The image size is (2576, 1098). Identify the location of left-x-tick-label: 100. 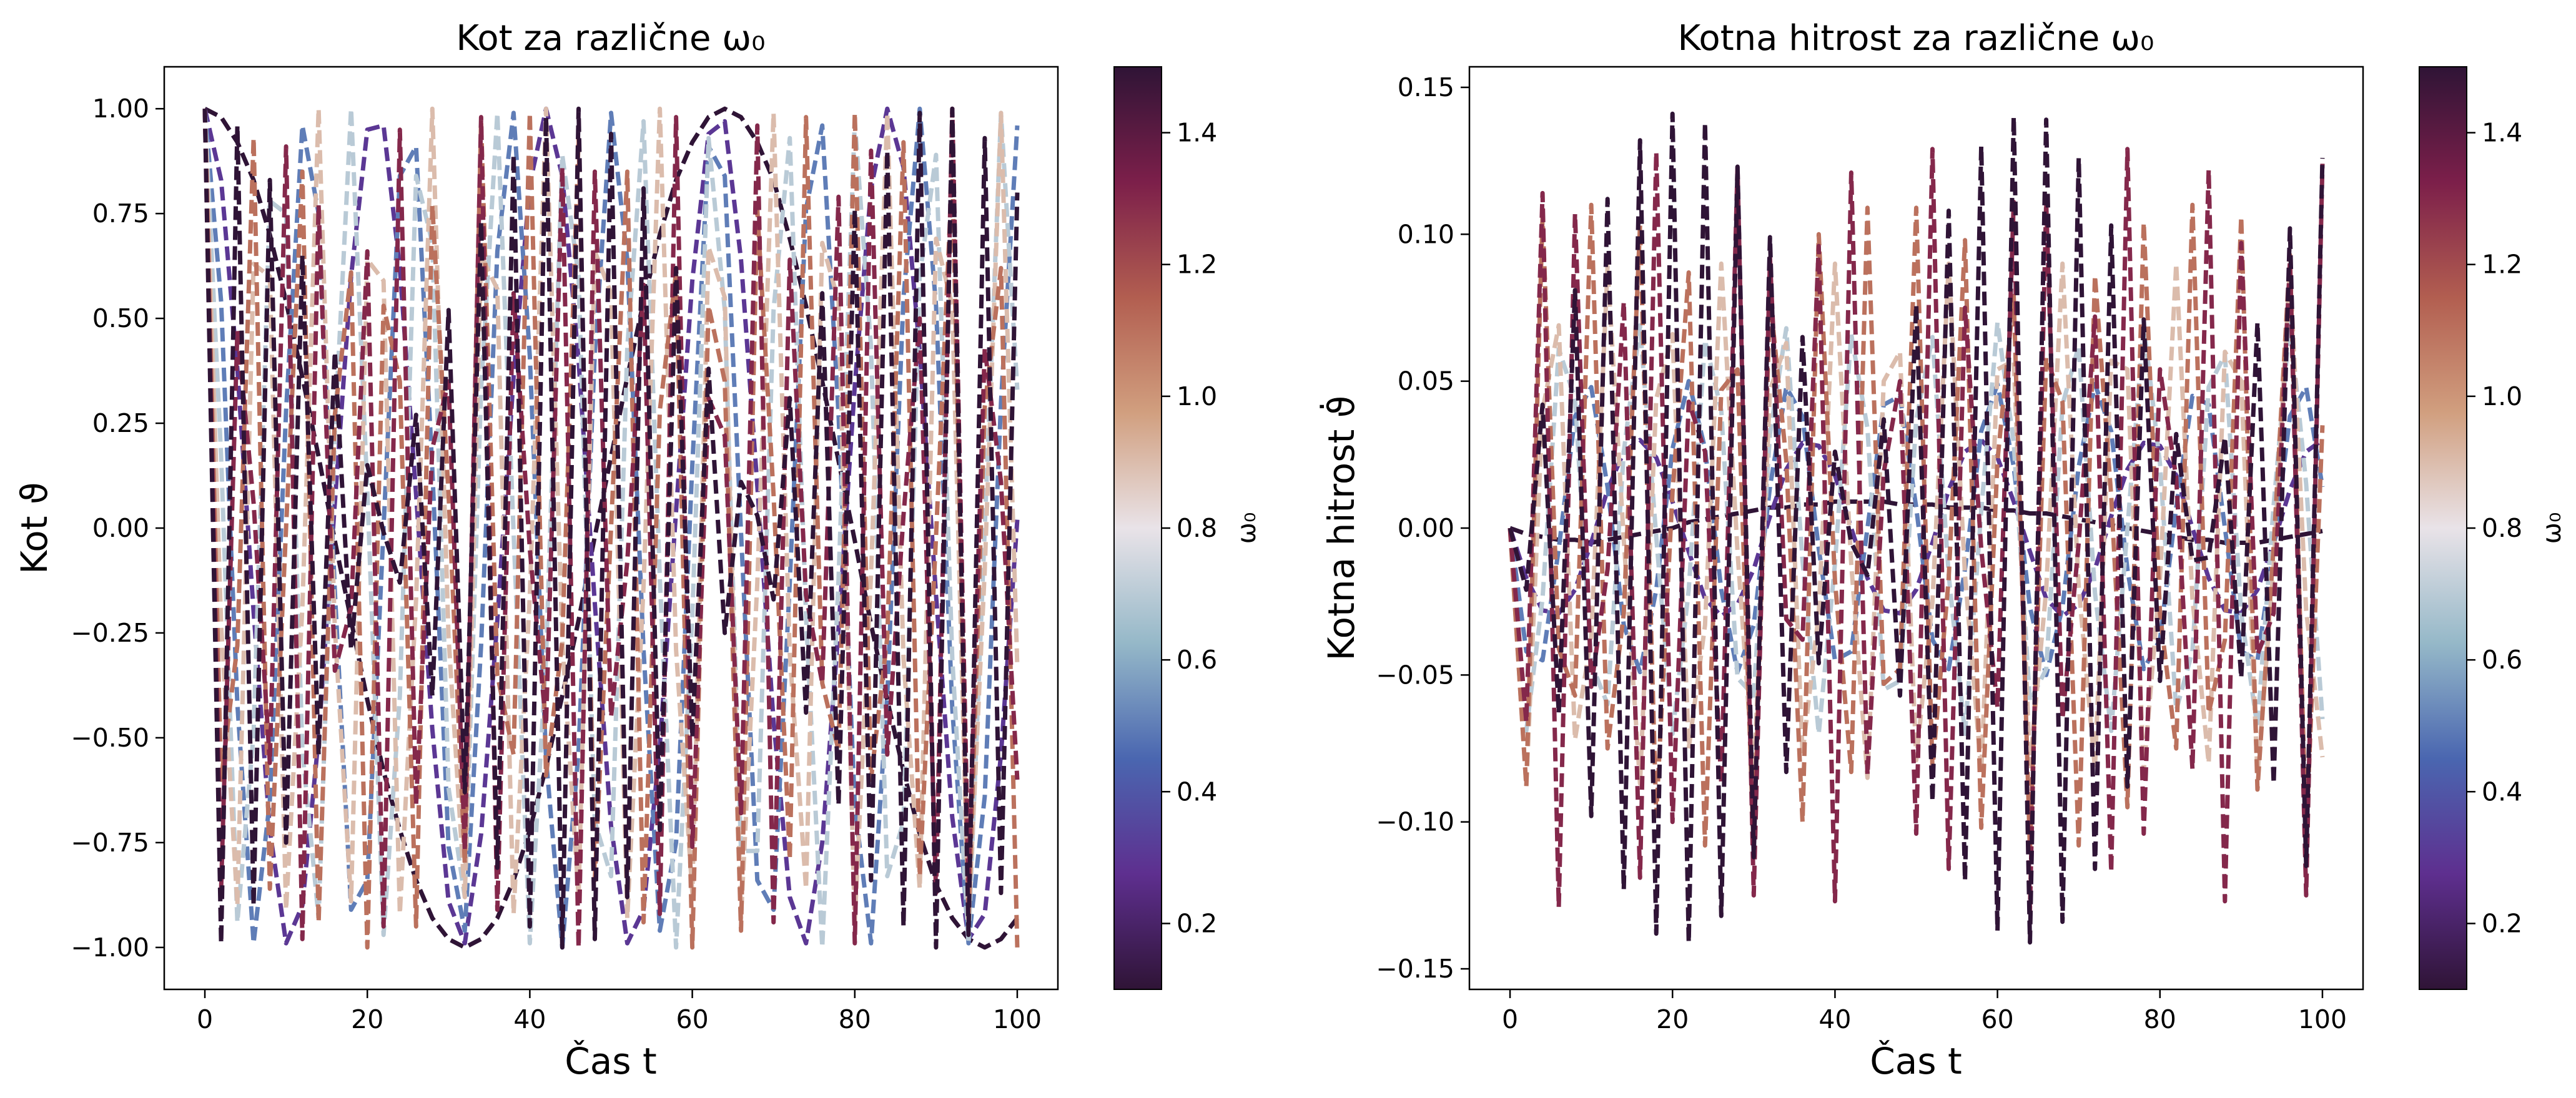
(1018, 1019).